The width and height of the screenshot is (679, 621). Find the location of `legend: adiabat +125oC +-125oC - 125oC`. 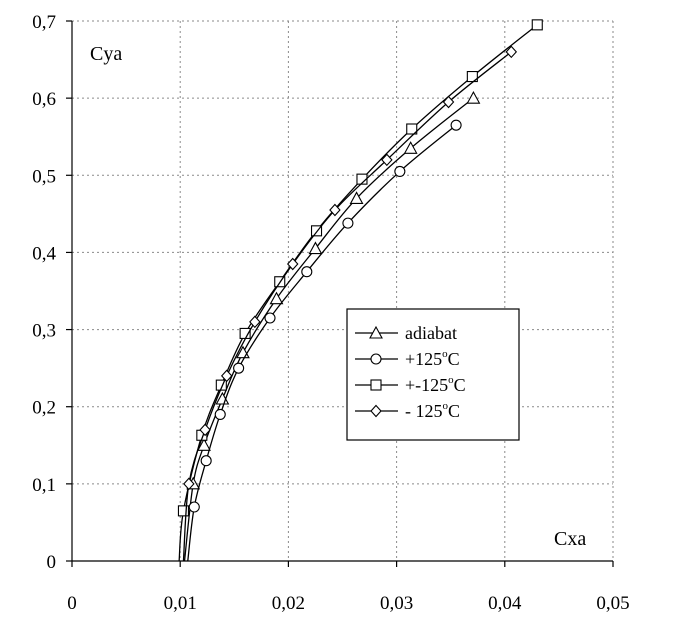

legend: adiabat +125oC +-125oC - 125oC is located at coordinates (433, 374).